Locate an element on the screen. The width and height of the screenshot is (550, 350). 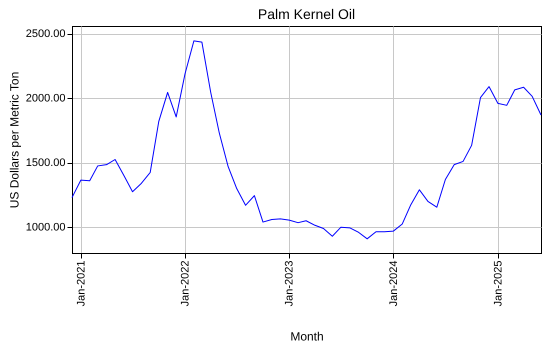
y-tick-label: 1500.00 is located at coordinates (46, 163).